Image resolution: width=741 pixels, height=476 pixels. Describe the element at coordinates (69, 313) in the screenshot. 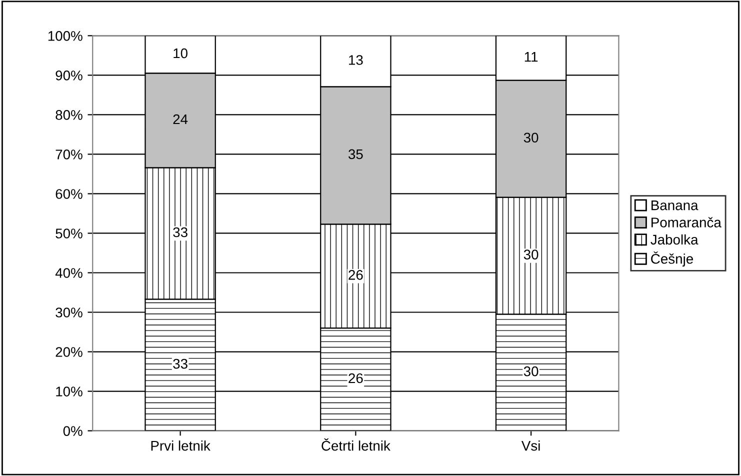

I see `y-tick-label: 30%` at that location.